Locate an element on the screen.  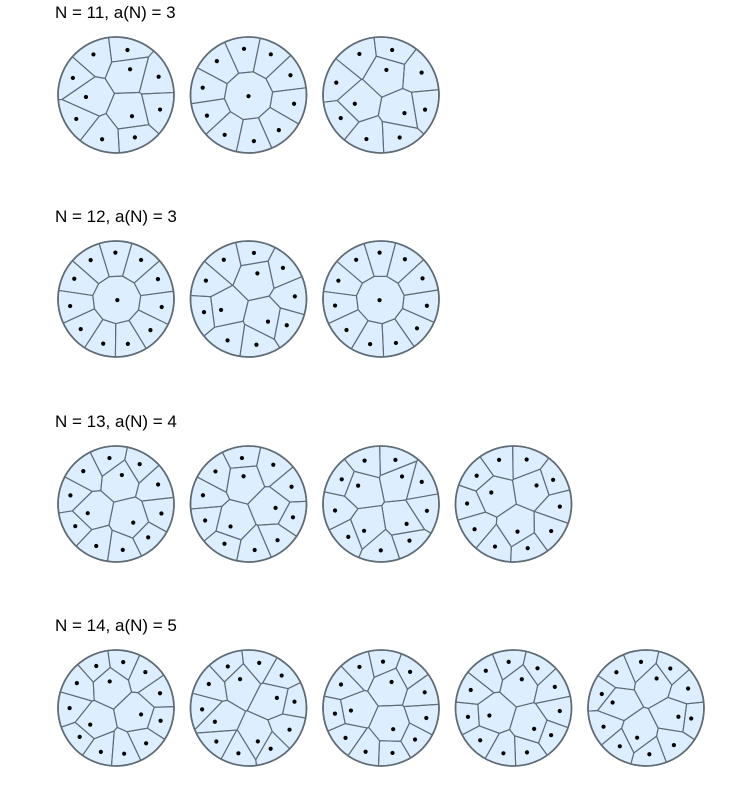
row-title: N = 13, a(N) = 4 is located at coordinates (116, 421).